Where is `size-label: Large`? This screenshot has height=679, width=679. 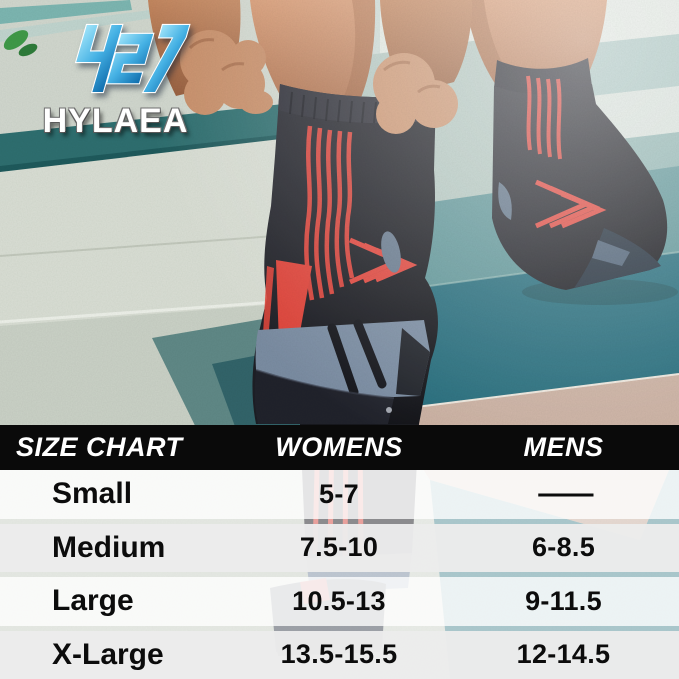
size-label: Large is located at coordinates (93, 601).